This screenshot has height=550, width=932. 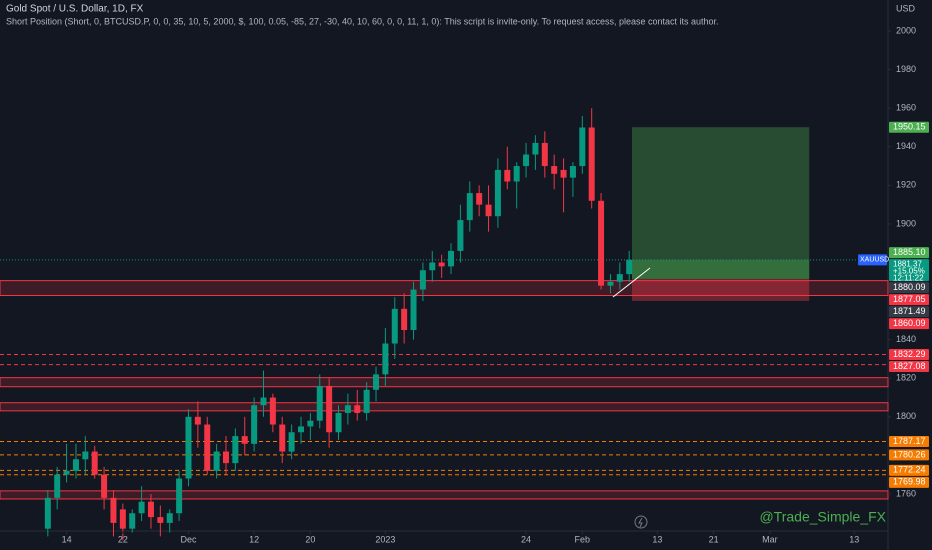 I want to click on symbol-box, so click(x=872, y=260).